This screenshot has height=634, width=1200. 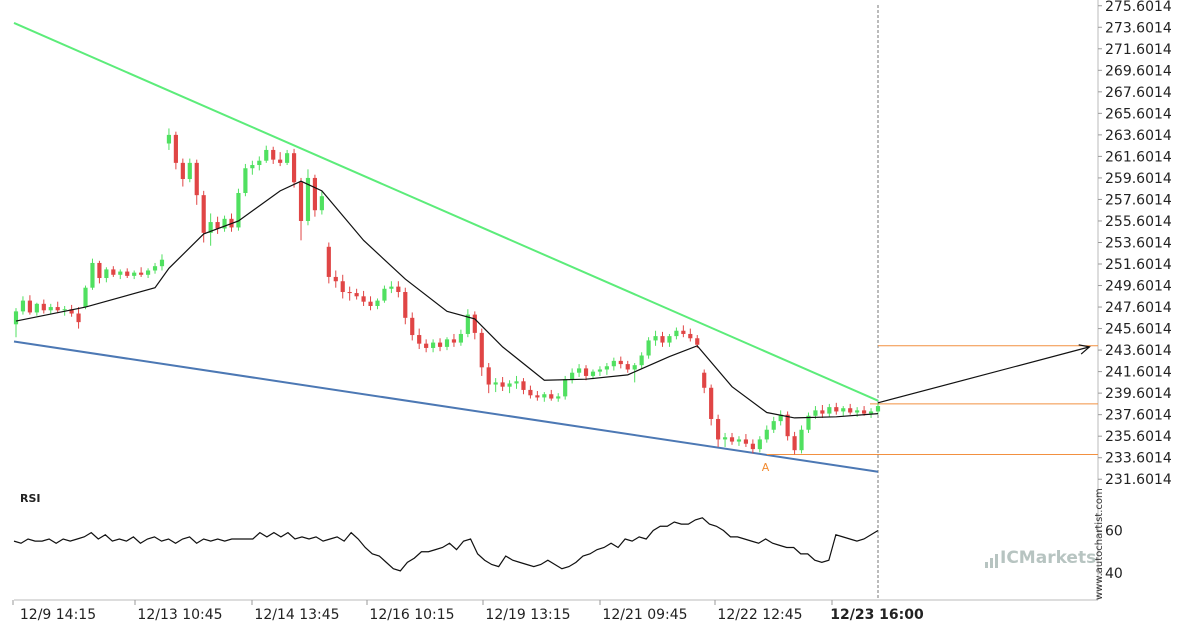 I want to click on price-tick-label: 239.6014, so click(x=1138, y=394).